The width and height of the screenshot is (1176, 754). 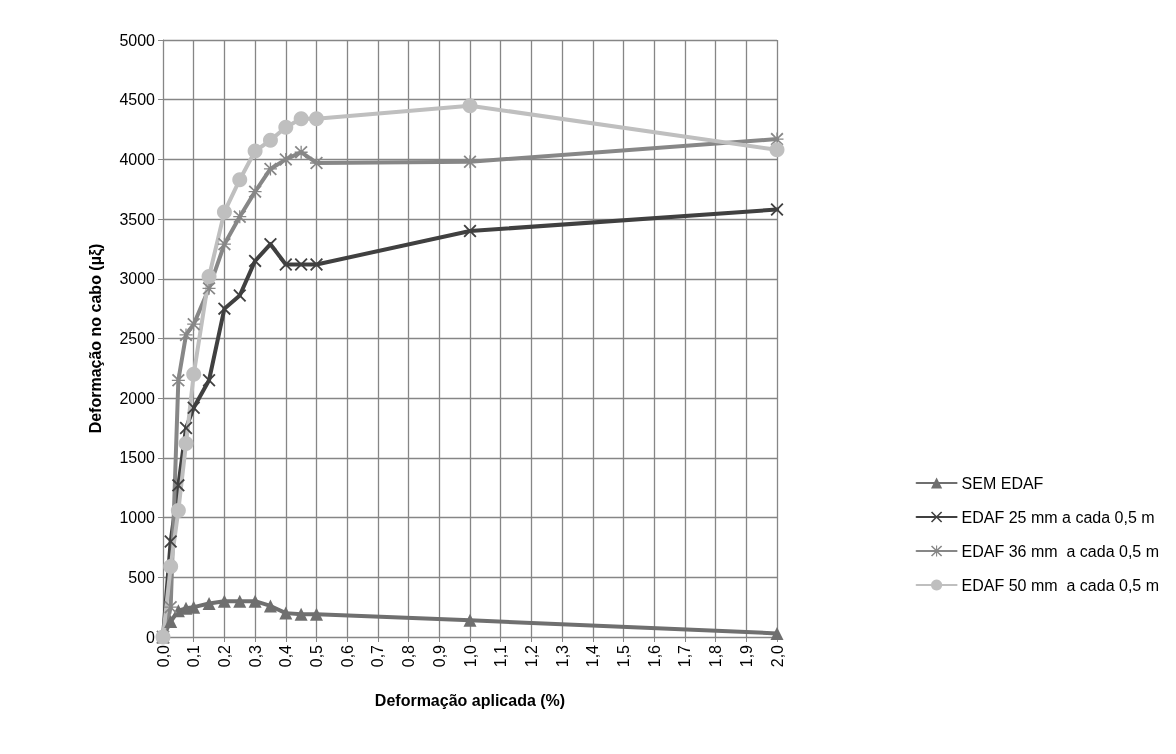 I want to click on x-tick-label: 0,6, so click(x=347, y=656).